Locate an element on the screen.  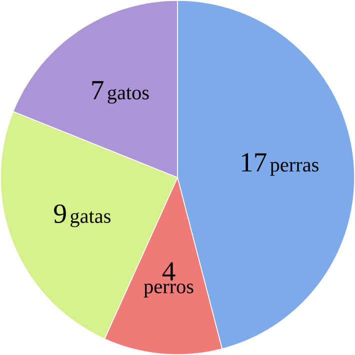
data-label: 17 is located at coordinates (254, 162).